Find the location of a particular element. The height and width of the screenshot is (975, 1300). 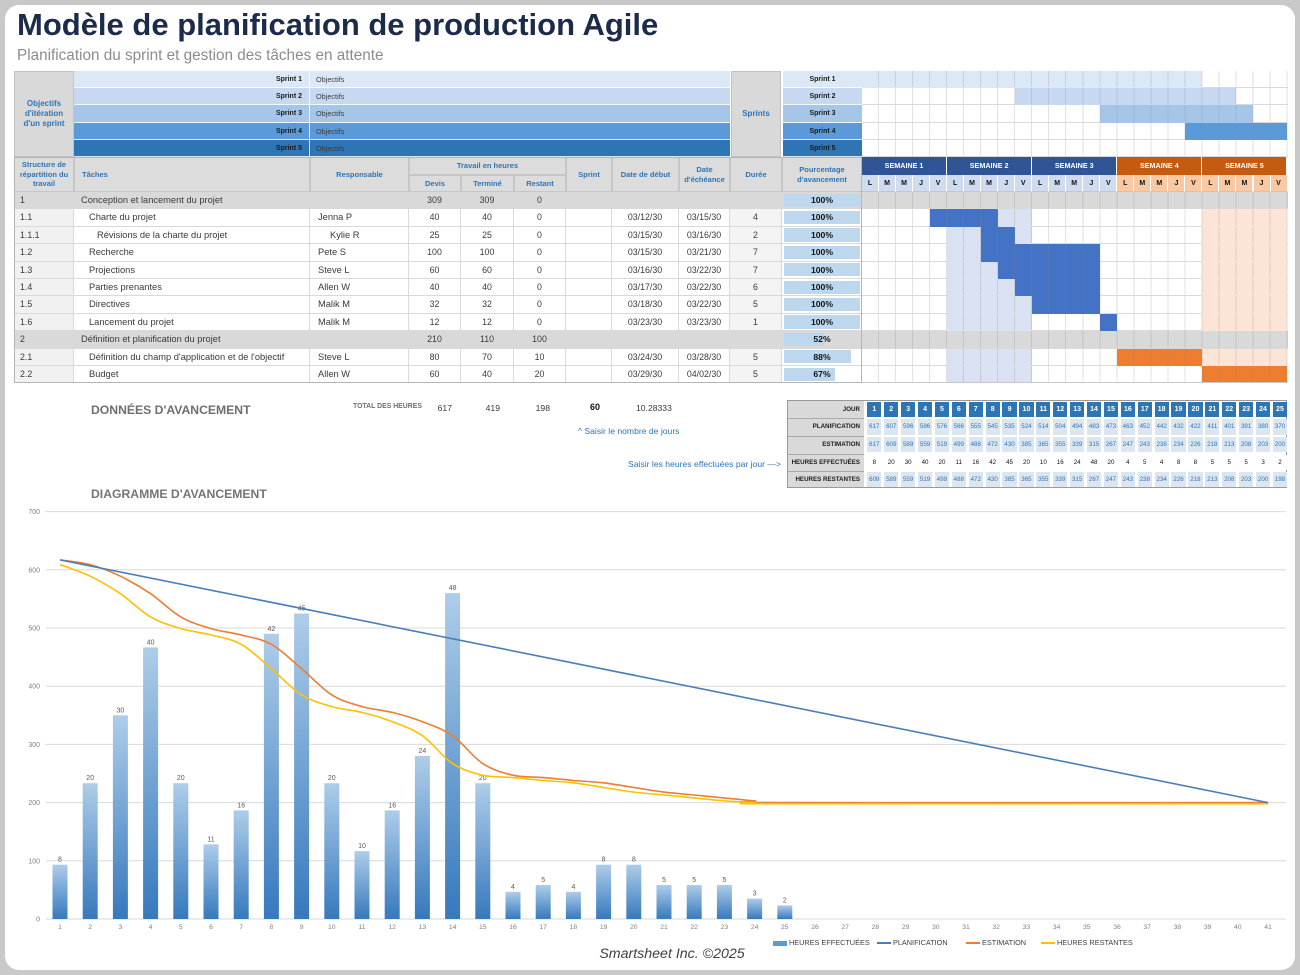

svg-text: 27 is located at coordinates (845, 927).